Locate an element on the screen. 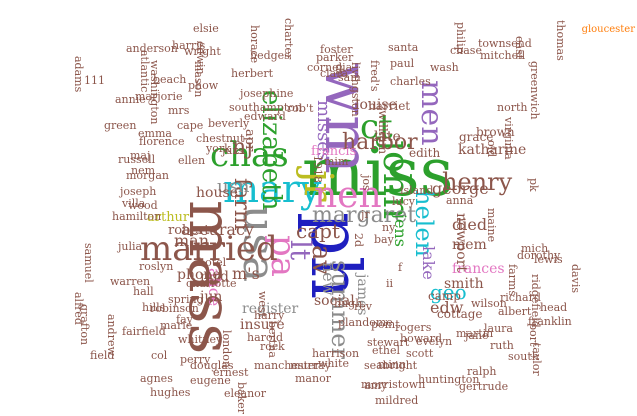 Image resolution: width=637 pixels, height=416 pixels. cloud-word: roslyn is located at coordinates (156, 266).